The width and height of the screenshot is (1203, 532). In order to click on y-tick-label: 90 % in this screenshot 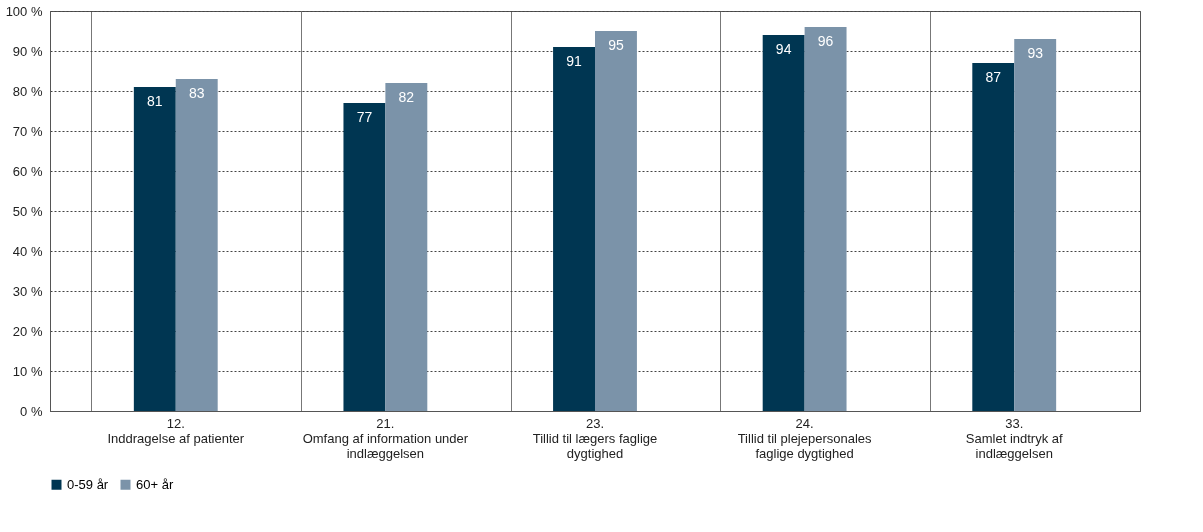, I will do `click(27, 51)`.